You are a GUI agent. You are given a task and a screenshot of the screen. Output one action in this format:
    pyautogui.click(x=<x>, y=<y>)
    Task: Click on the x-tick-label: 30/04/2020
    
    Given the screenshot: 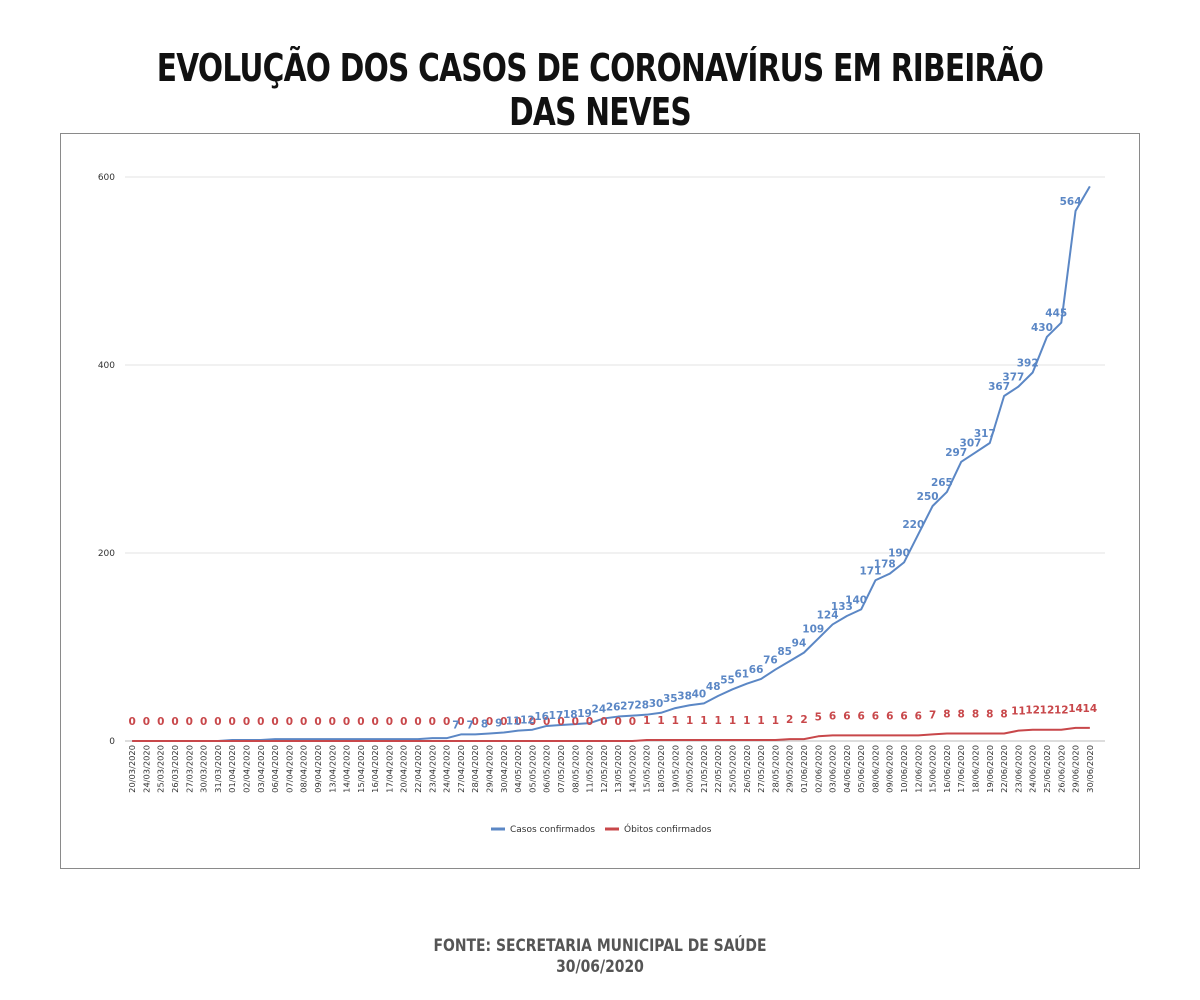 What is the action you would take?
    pyautogui.click(x=504, y=769)
    